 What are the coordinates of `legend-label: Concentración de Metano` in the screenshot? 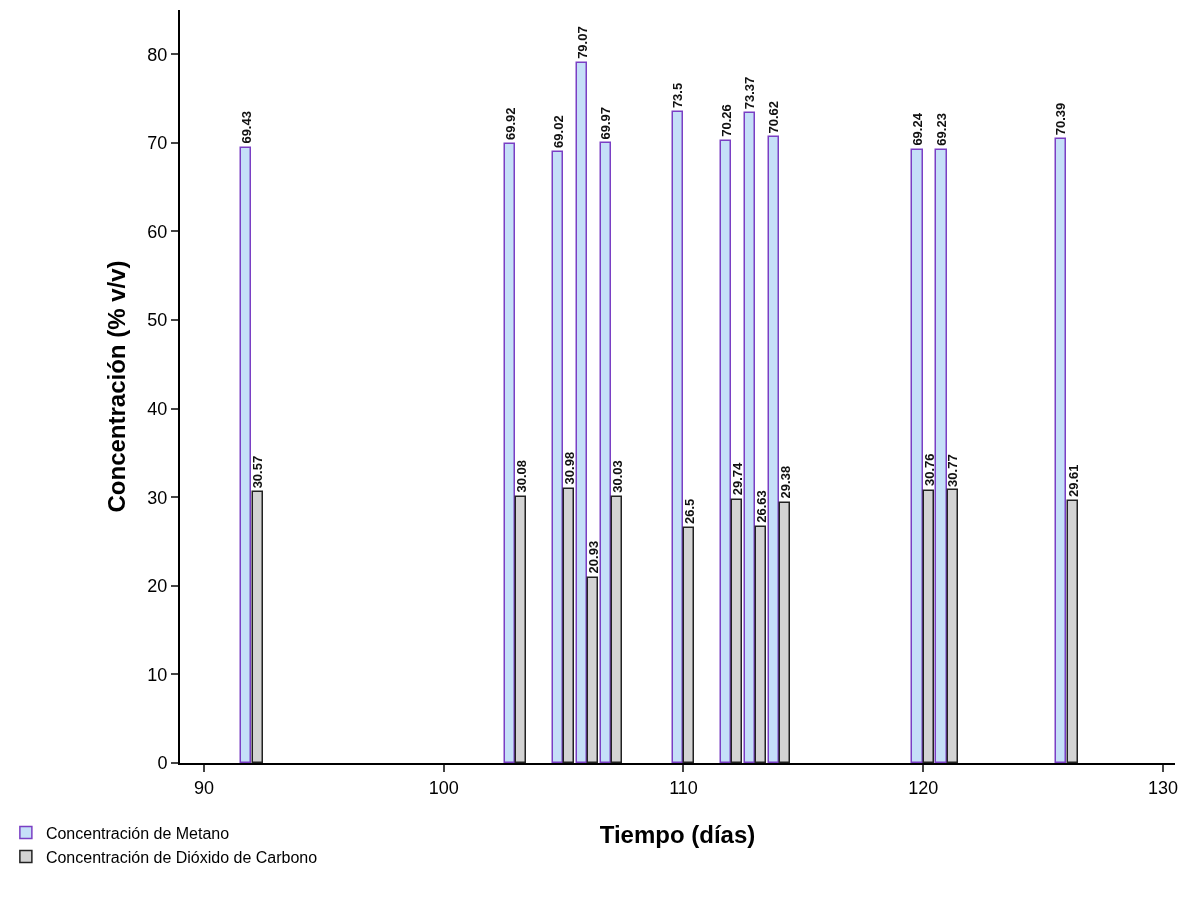 It's located at (137, 833).